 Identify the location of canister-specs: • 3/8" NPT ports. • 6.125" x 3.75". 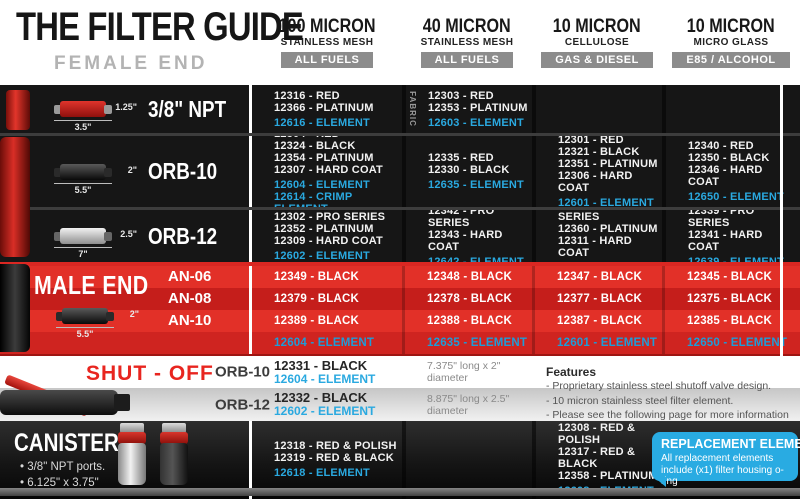
(62, 475).